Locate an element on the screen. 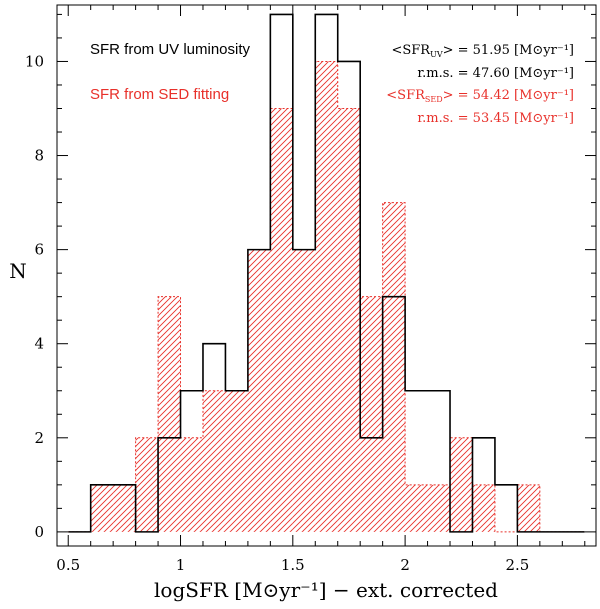  stat-sed-rms: r.m.s. = 53.45 [M⊙yr⁻¹] is located at coordinates (495, 118).